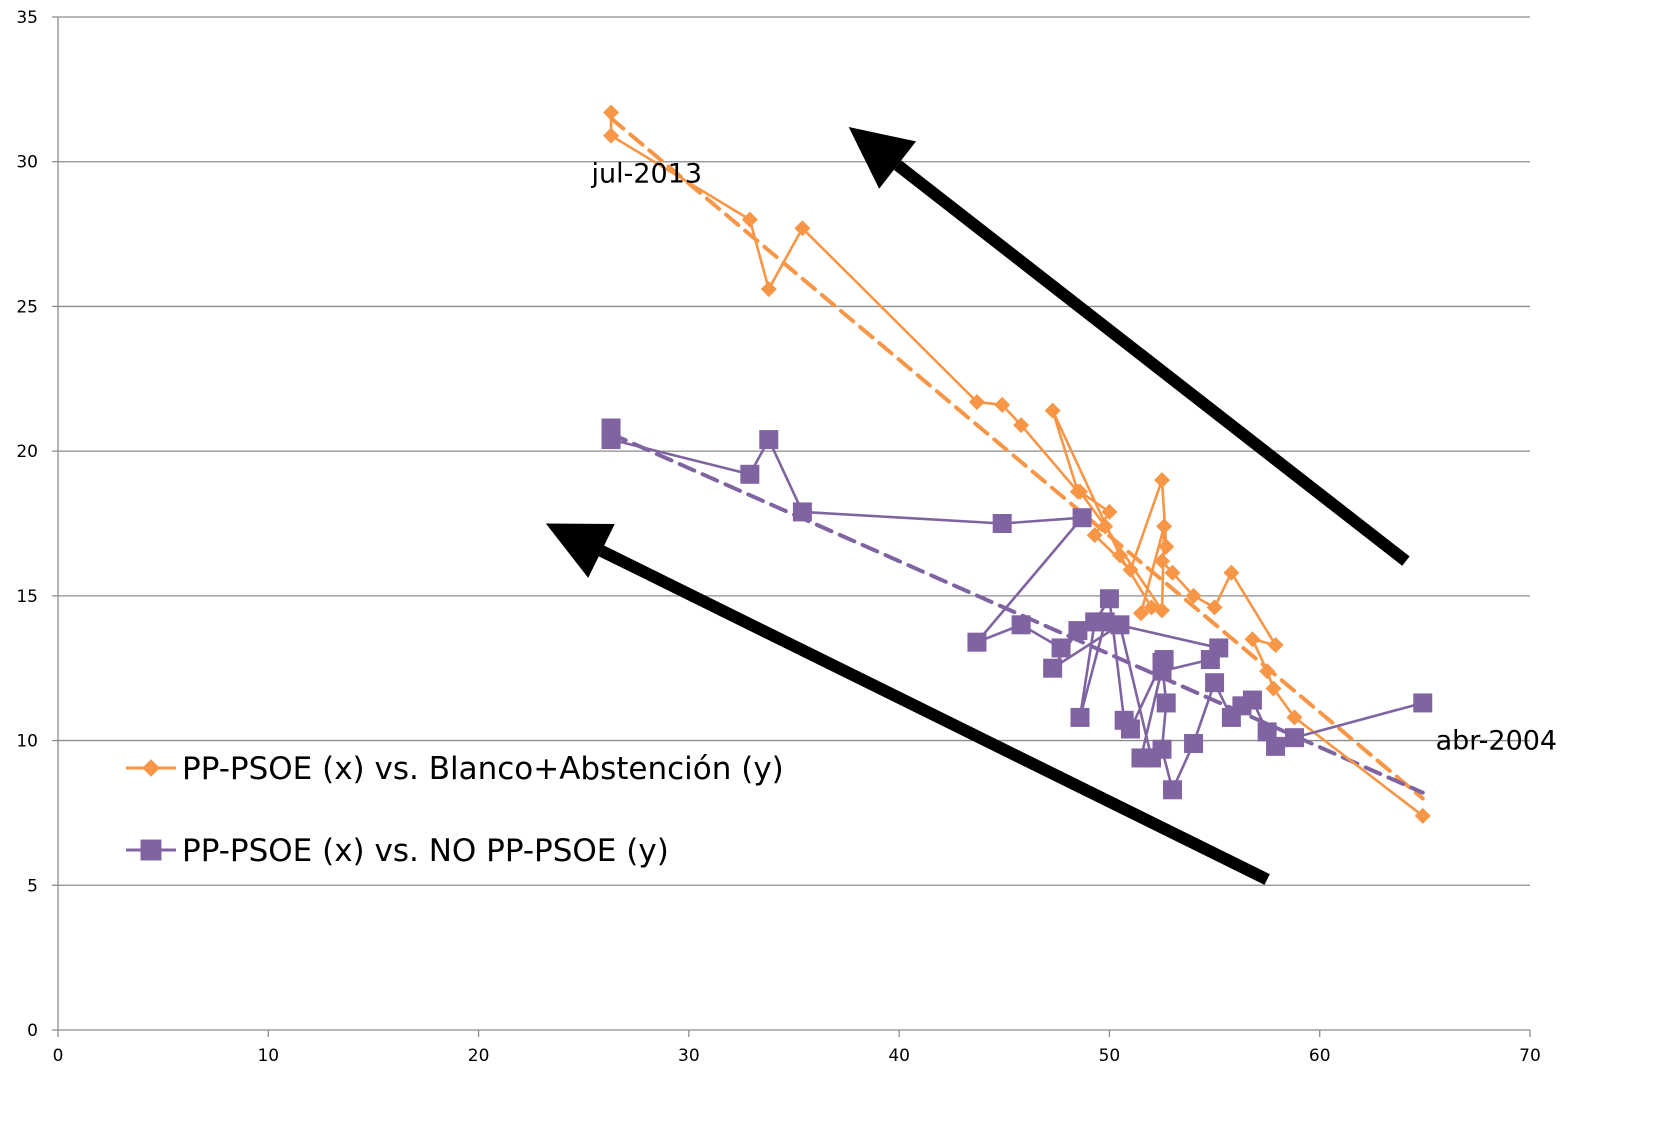 This screenshot has width=1655, height=1139. What do you see at coordinates (27, 452) in the screenshot?
I see `y-tick-label: 20` at bounding box center [27, 452].